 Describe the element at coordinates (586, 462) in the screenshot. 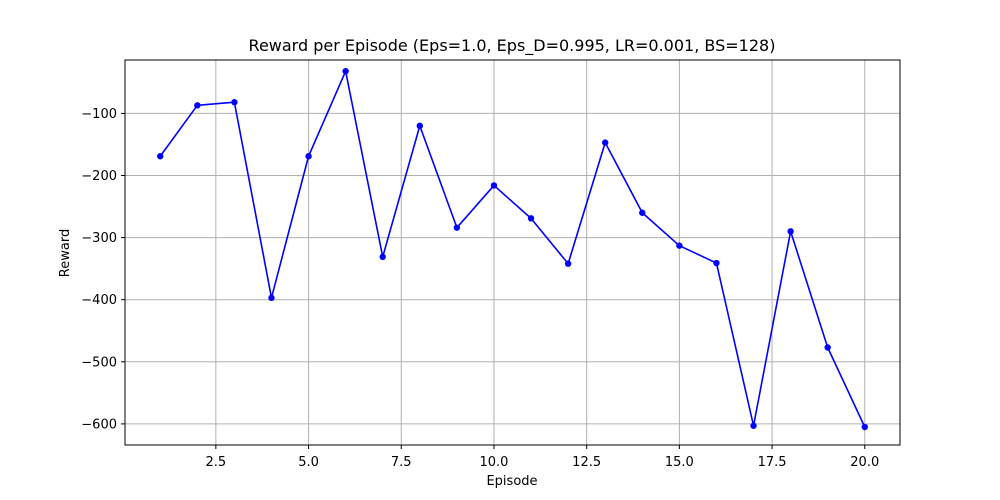

I see `x-tick-label: 12.5` at that location.